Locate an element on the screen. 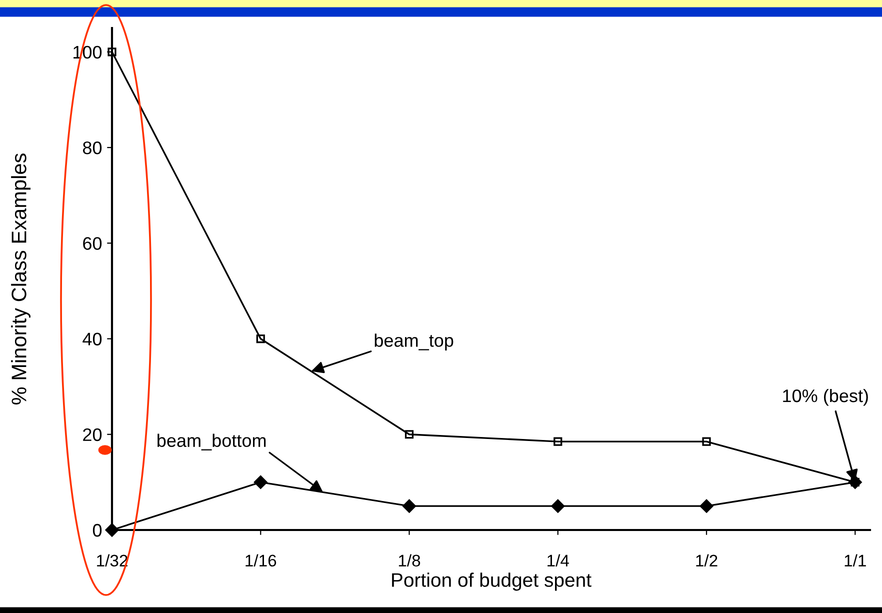  x-tick-label: 1/16 is located at coordinates (261, 560).